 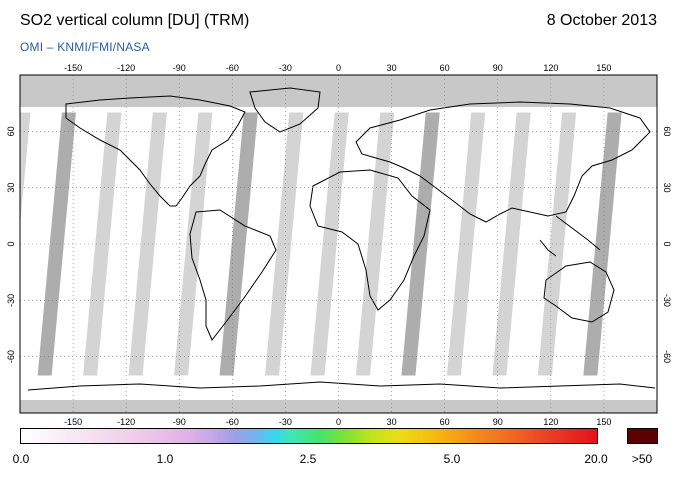 I want to click on lon-tick-label-top: 120, so click(x=550, y=68).